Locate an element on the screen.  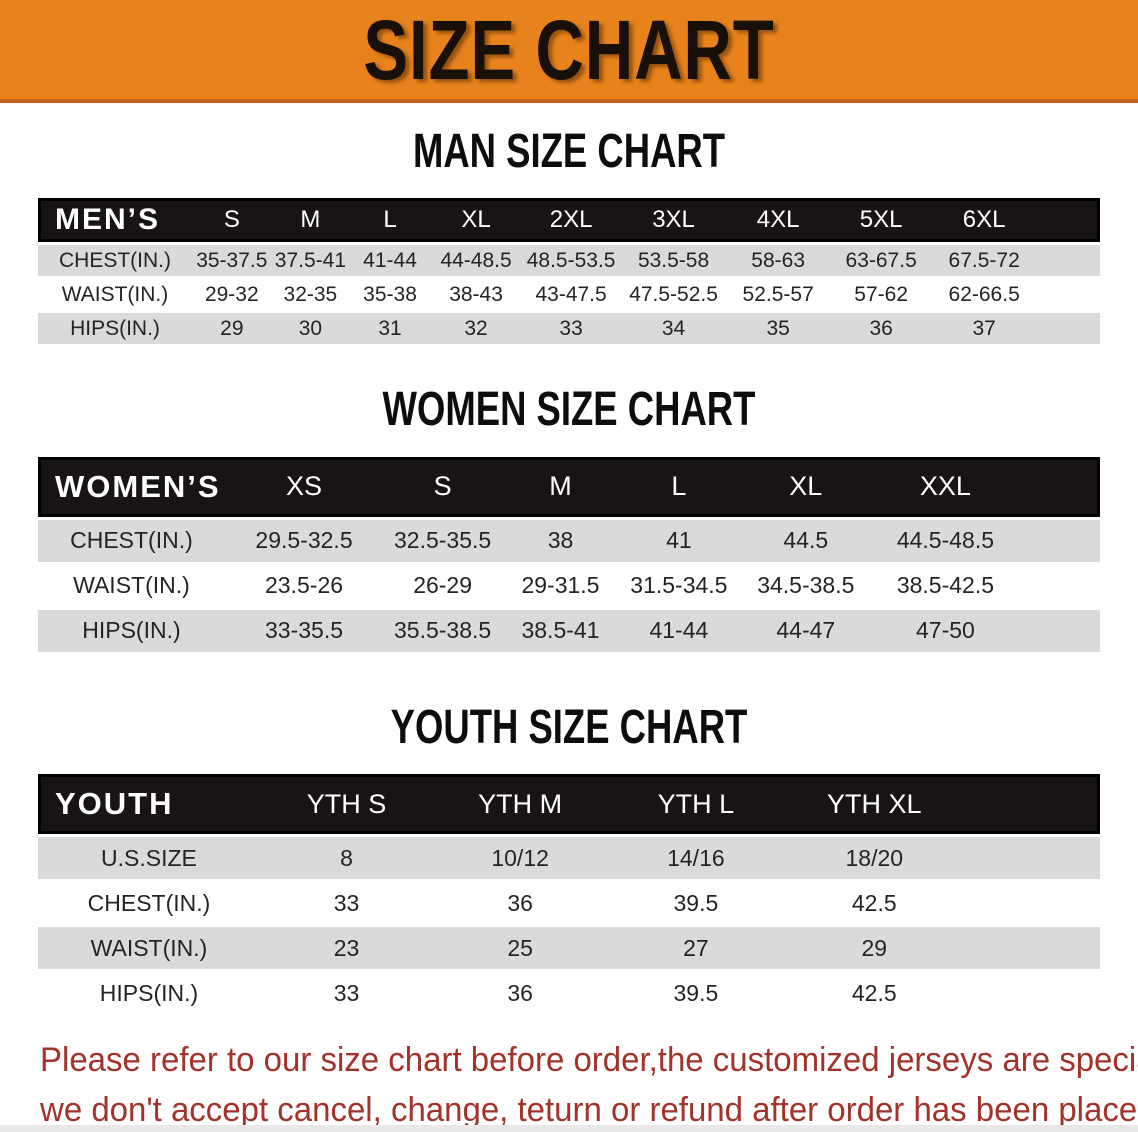
banner-title: SIZE CHART is located at coordinates (569, 49).